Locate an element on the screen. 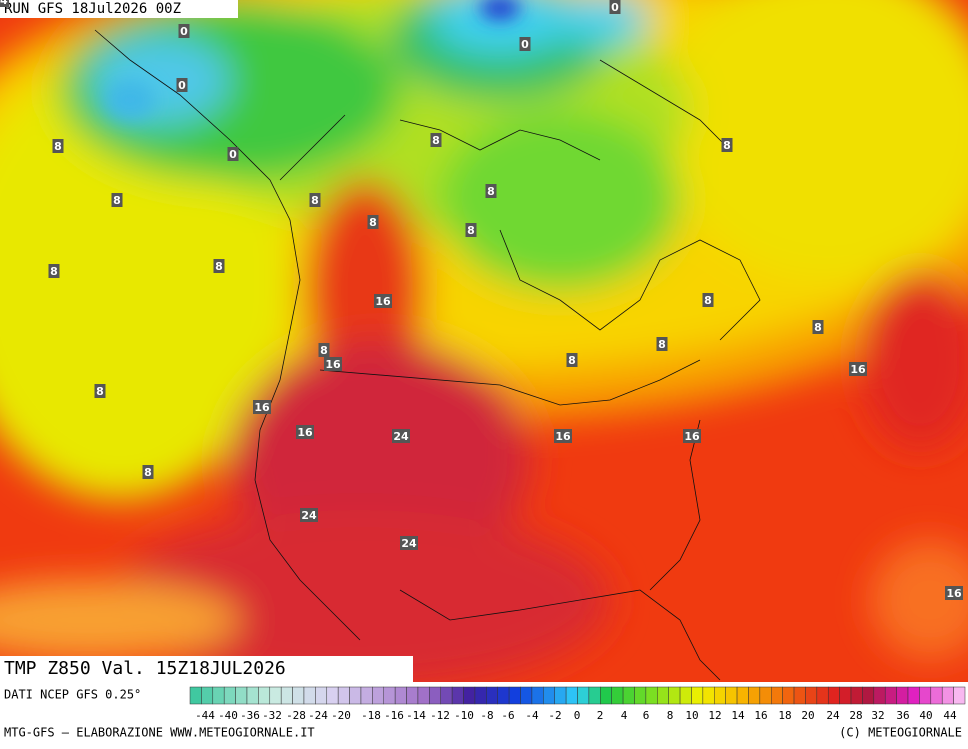  title-box is located at coordinates (206, 669).